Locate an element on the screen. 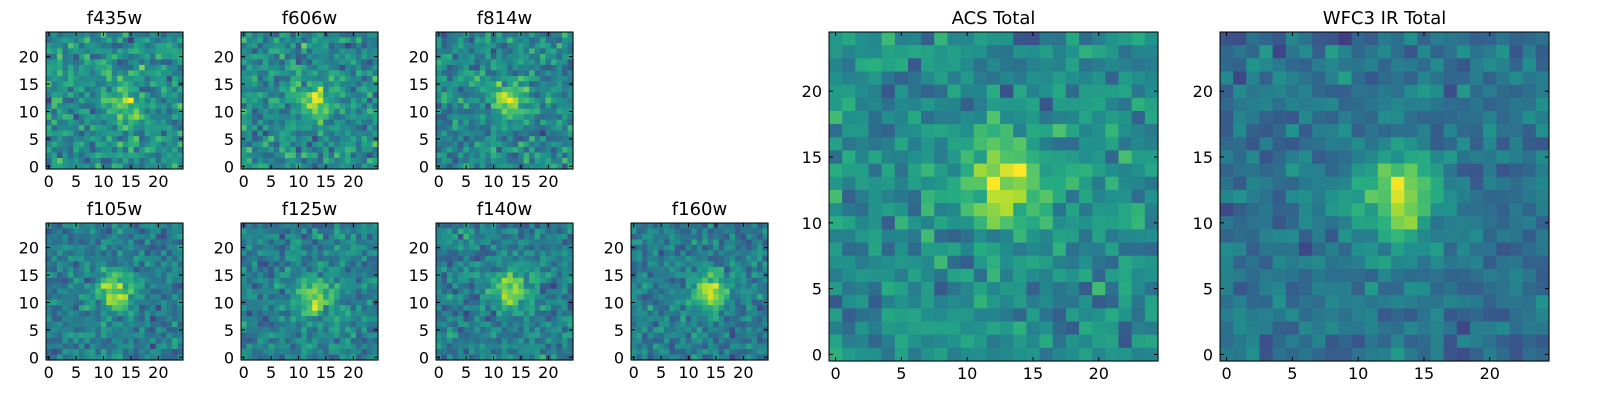  y-tick-label: 10 is located at coordinates (29, 302).